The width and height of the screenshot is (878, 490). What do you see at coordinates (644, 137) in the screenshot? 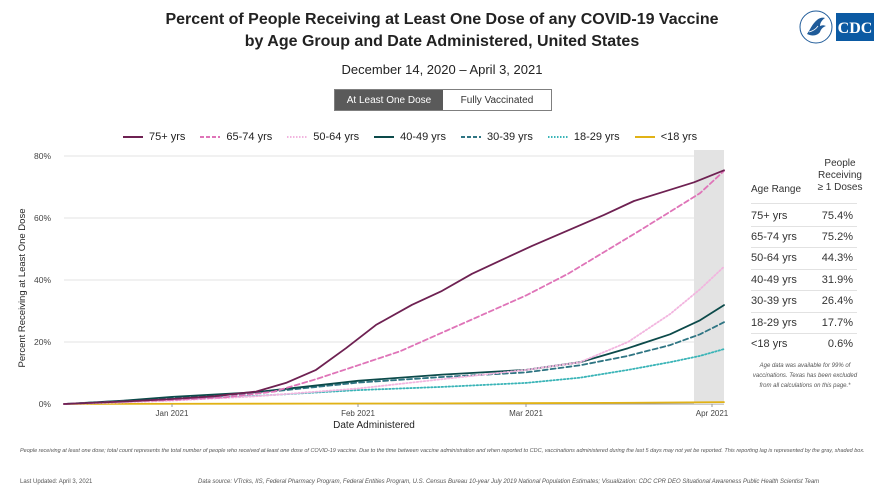
I see `legend-swatch-under18` at bounding box center [644, 137].